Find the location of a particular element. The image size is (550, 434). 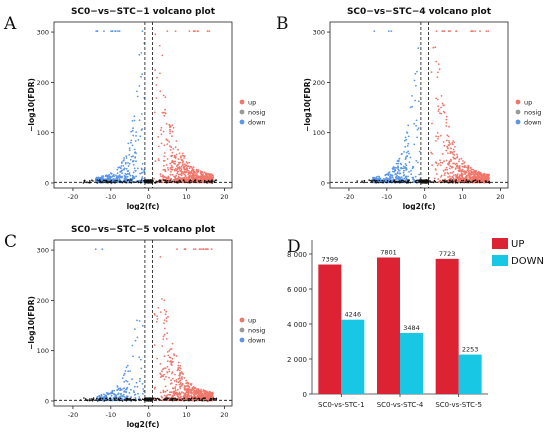

plot-frame is located at coordinates (143, 323).